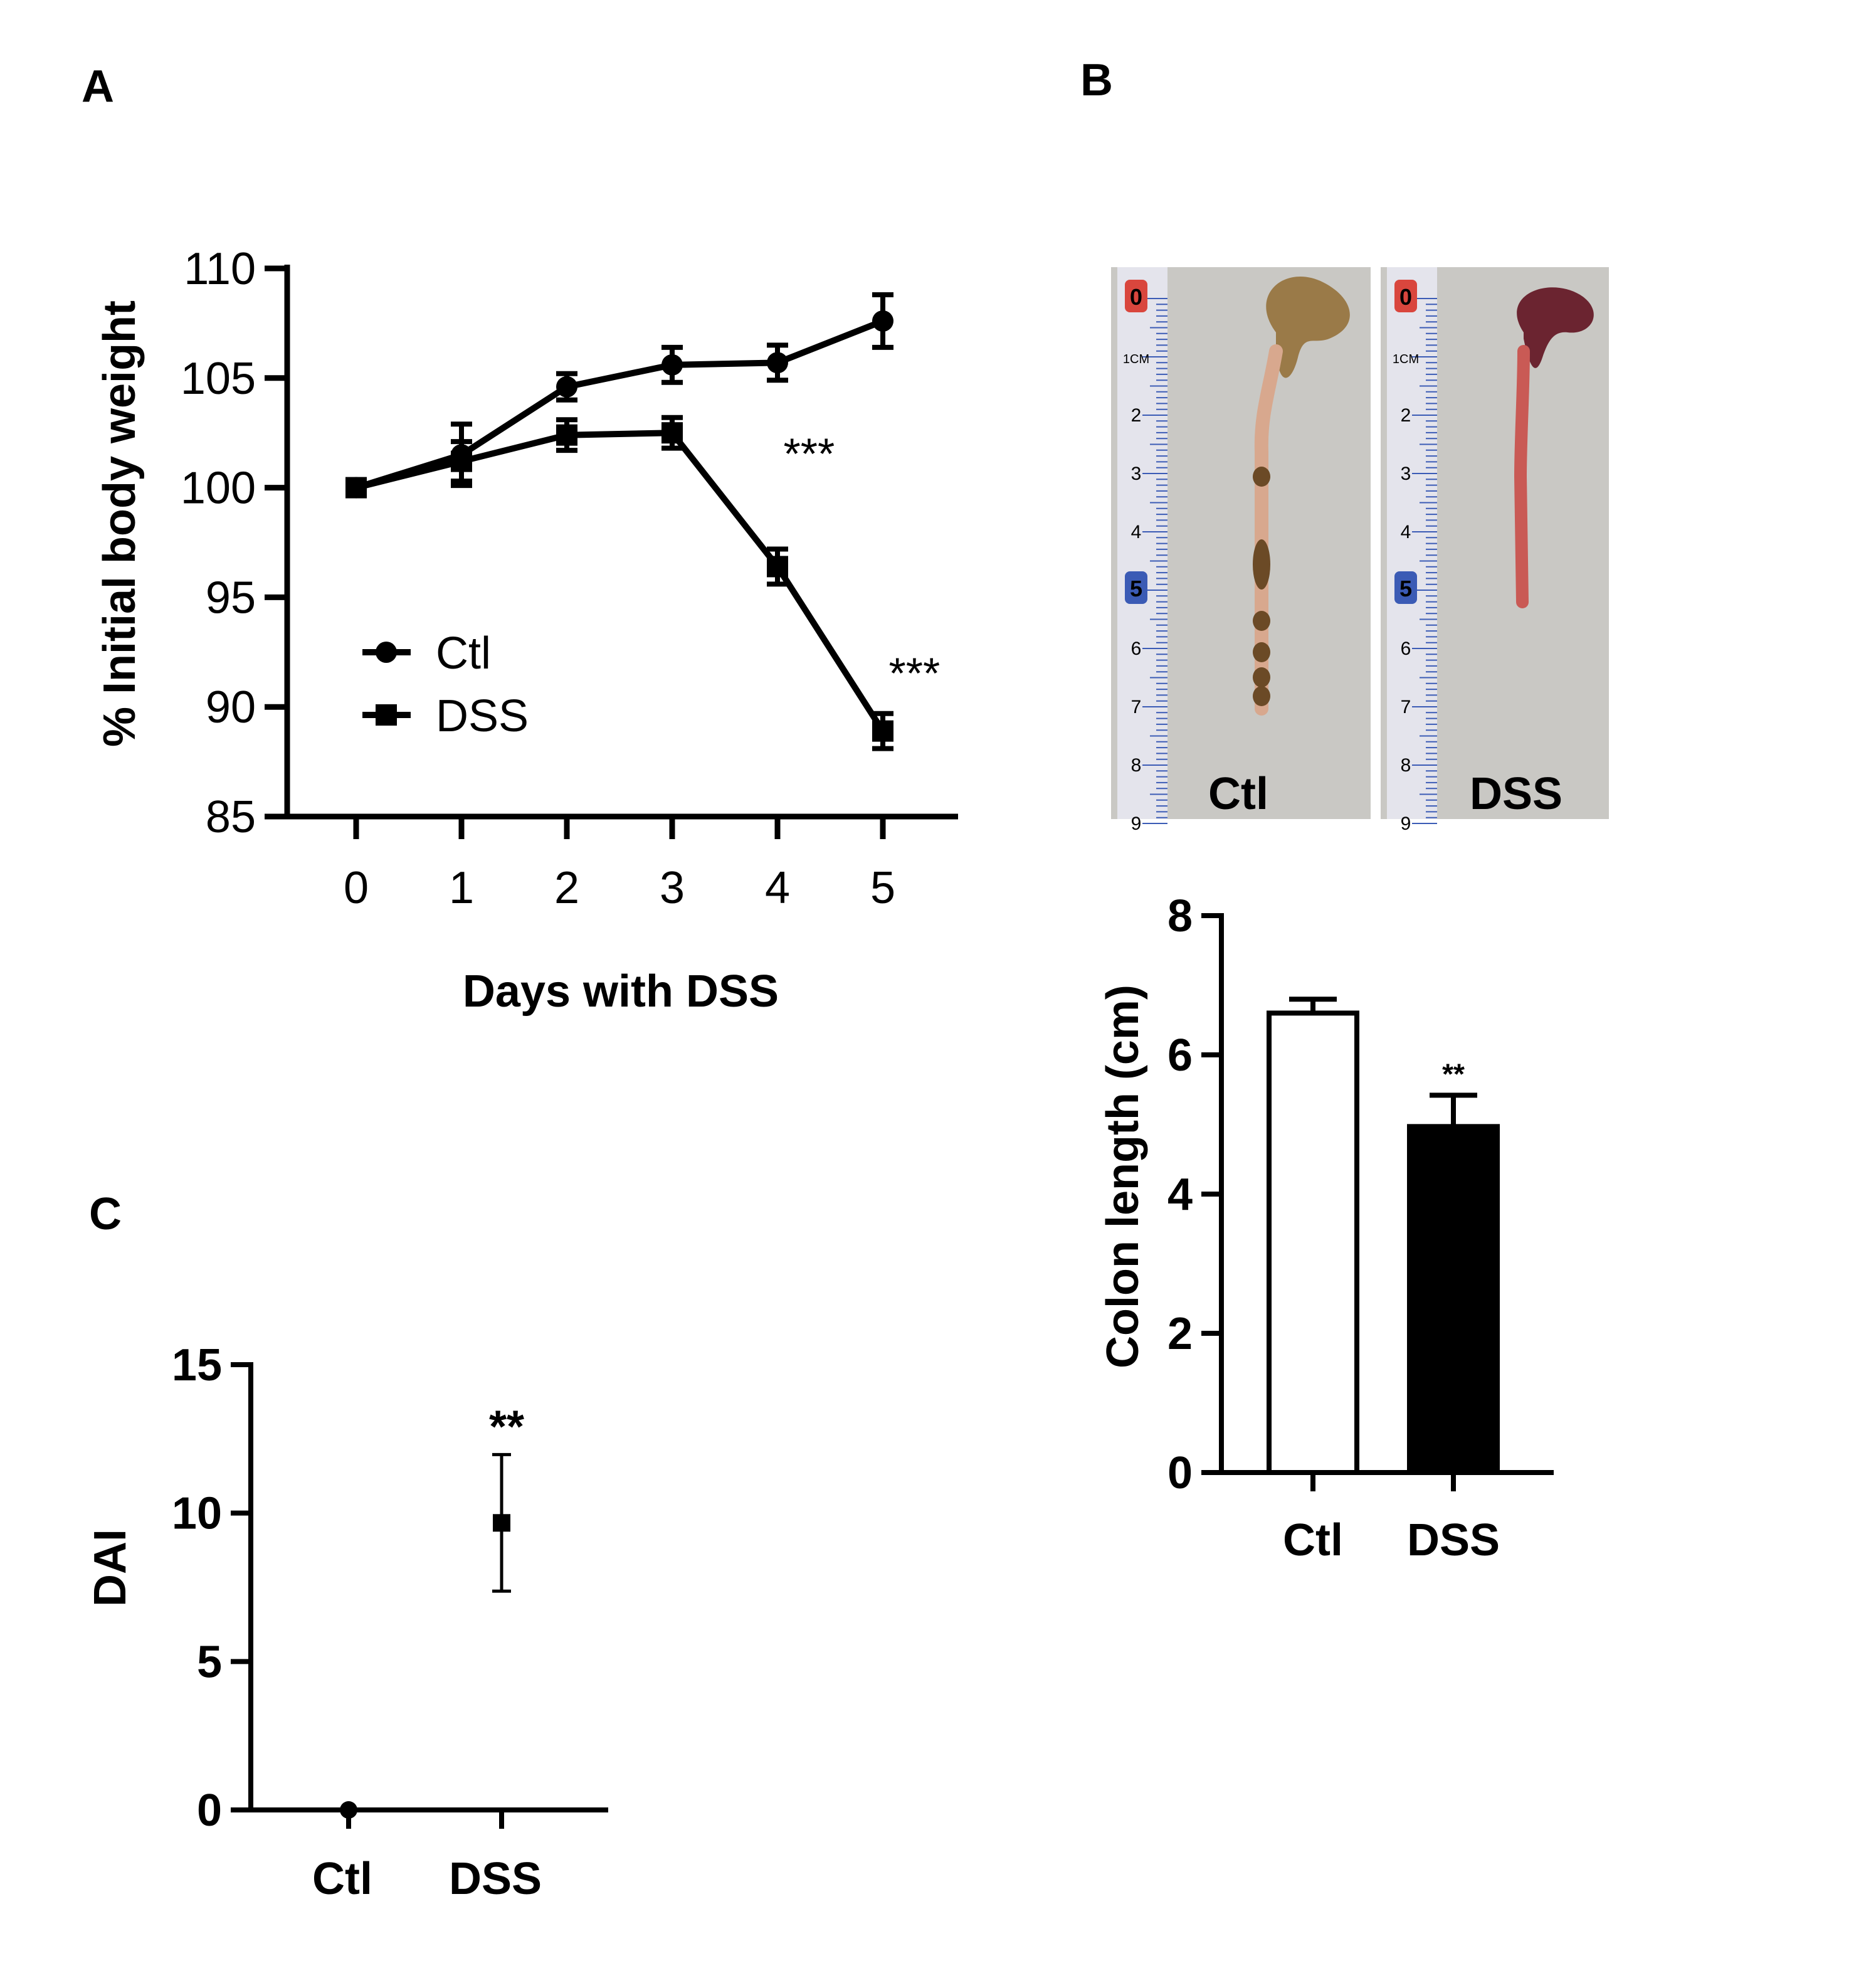 This screenshot has height=1973, width=1876. I want to click on y-tick-label: 10, so click(197, 1514).